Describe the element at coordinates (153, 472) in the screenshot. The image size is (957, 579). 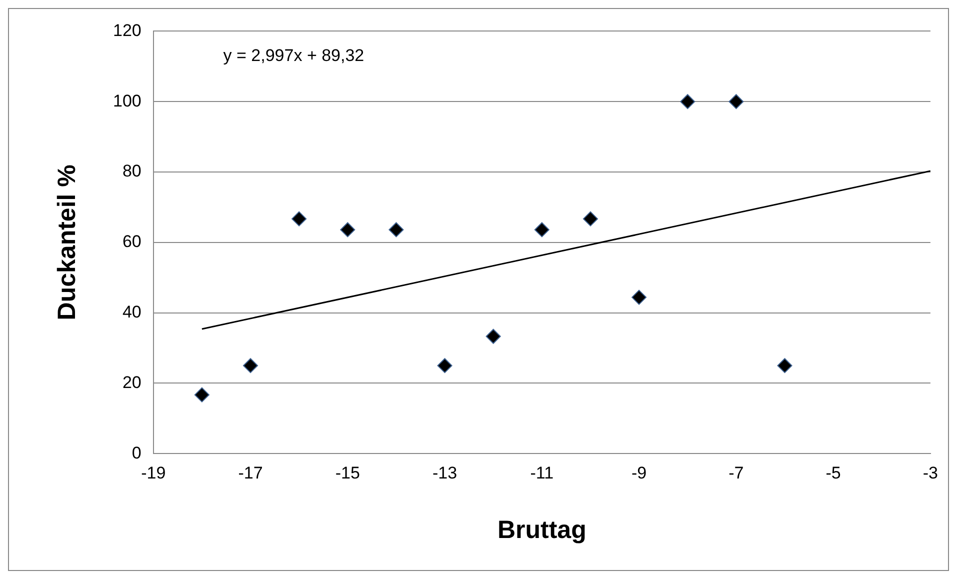
I see `x-tick-label: -19` at that location.